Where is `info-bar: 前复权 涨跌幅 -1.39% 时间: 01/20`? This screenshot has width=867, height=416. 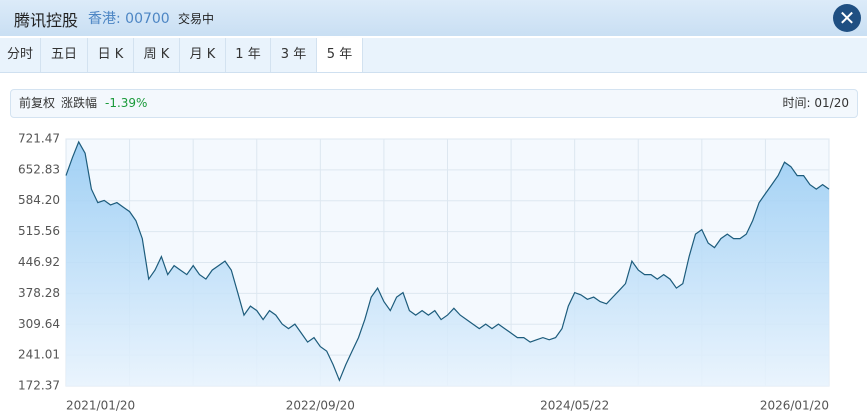 info-bar: 前复权 涨跌幅 -1.39% 时间: 01/20 is located at coordinates (434, 103).